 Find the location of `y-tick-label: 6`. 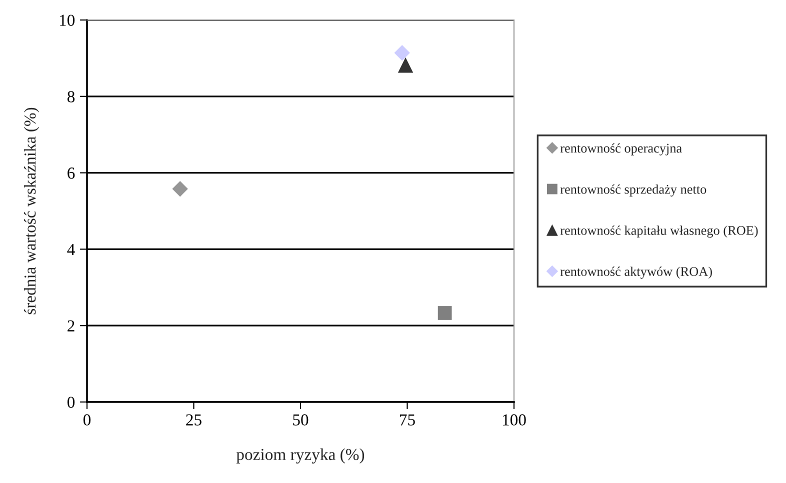

y-tick-label: 6 is located at coordinates (71, 173).